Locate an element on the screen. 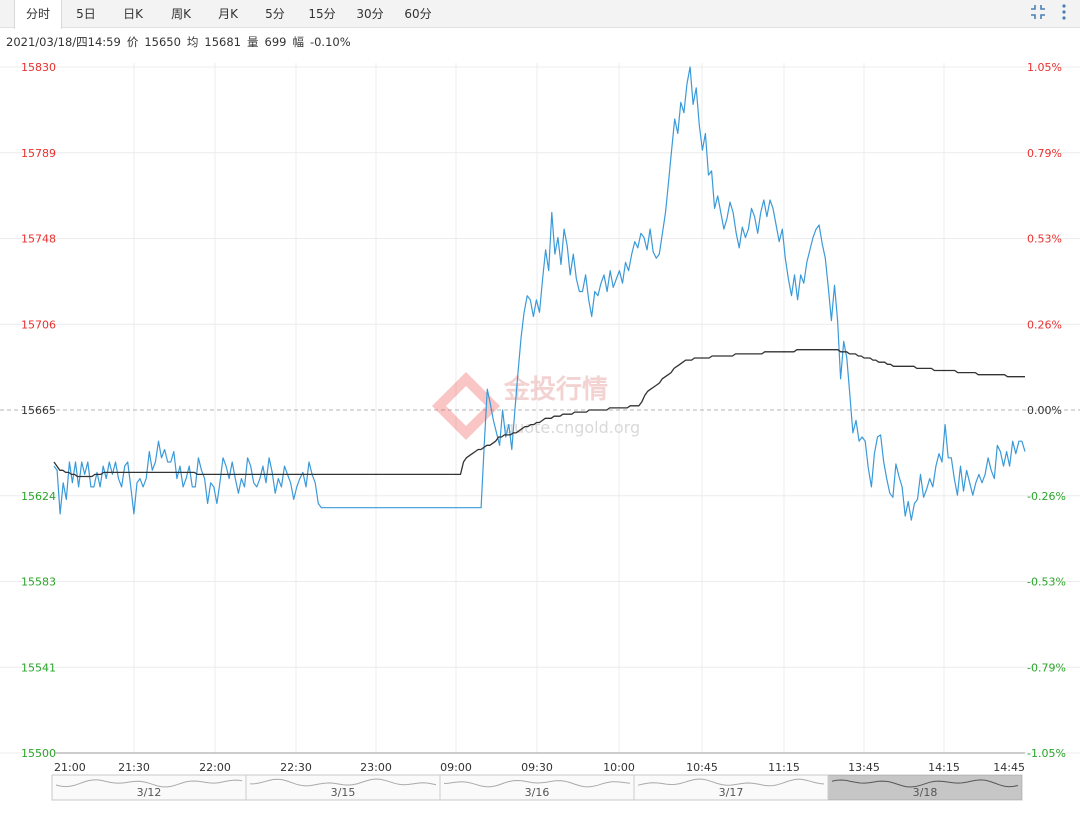 The height and width of the screenshot is (831, 1080). y-tick-label: 15665 is located at coordinates (38, 410).